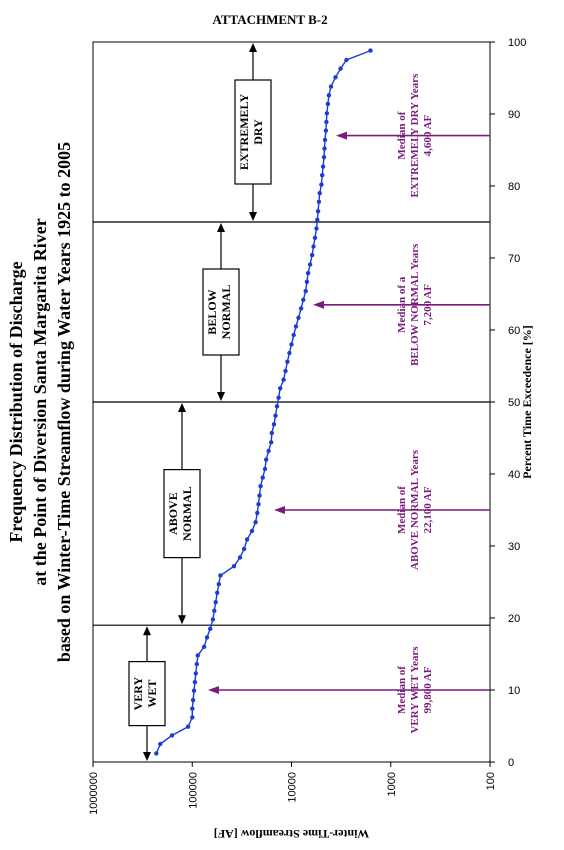 This screenshot has width=564, height=850. Describe the element at coordinates (514, 619) in the screenshot. I see `x-tick-label: 20` at that location.